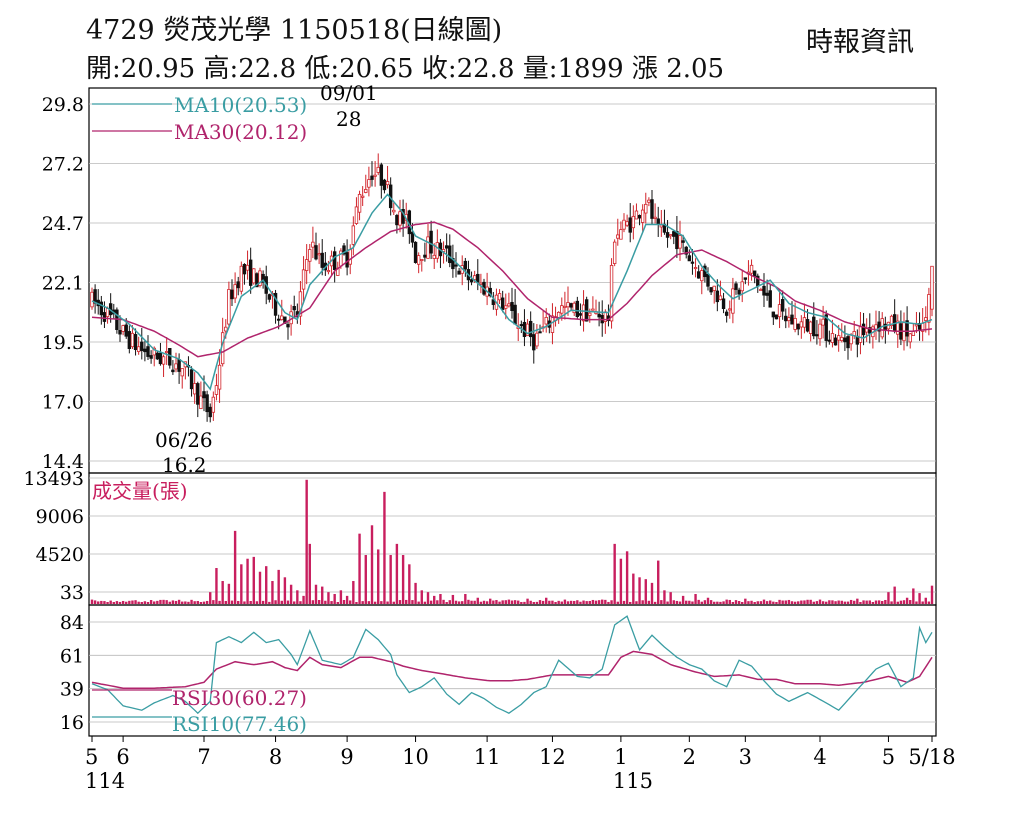 Image resolution: width=1024 pixels, height=819 pixels. What do you see at coordinates (63, 462) in the screenshot?
I see `price-tick-label: 14.4` at bounding box center [63, 462].